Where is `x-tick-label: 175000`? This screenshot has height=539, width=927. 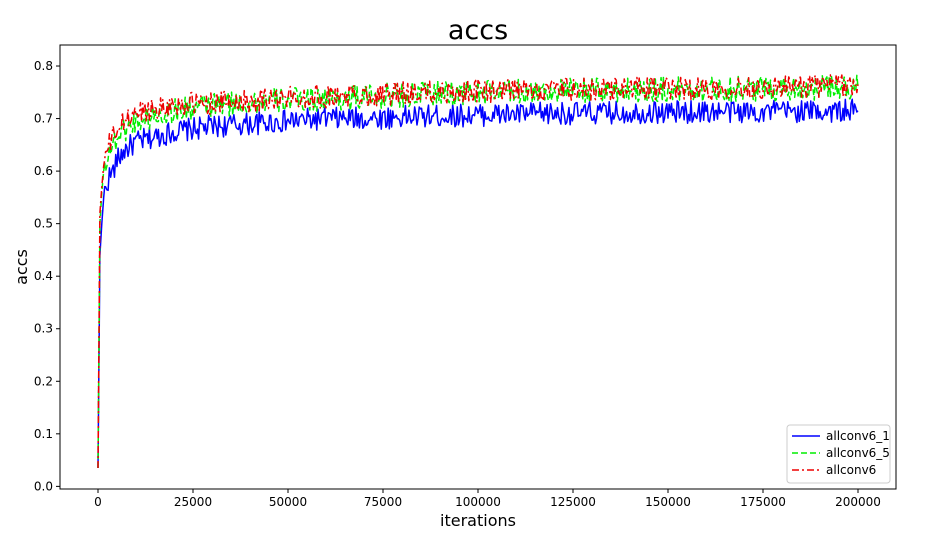 x-tick-label: 175000 is located at coordinates (763, 502).